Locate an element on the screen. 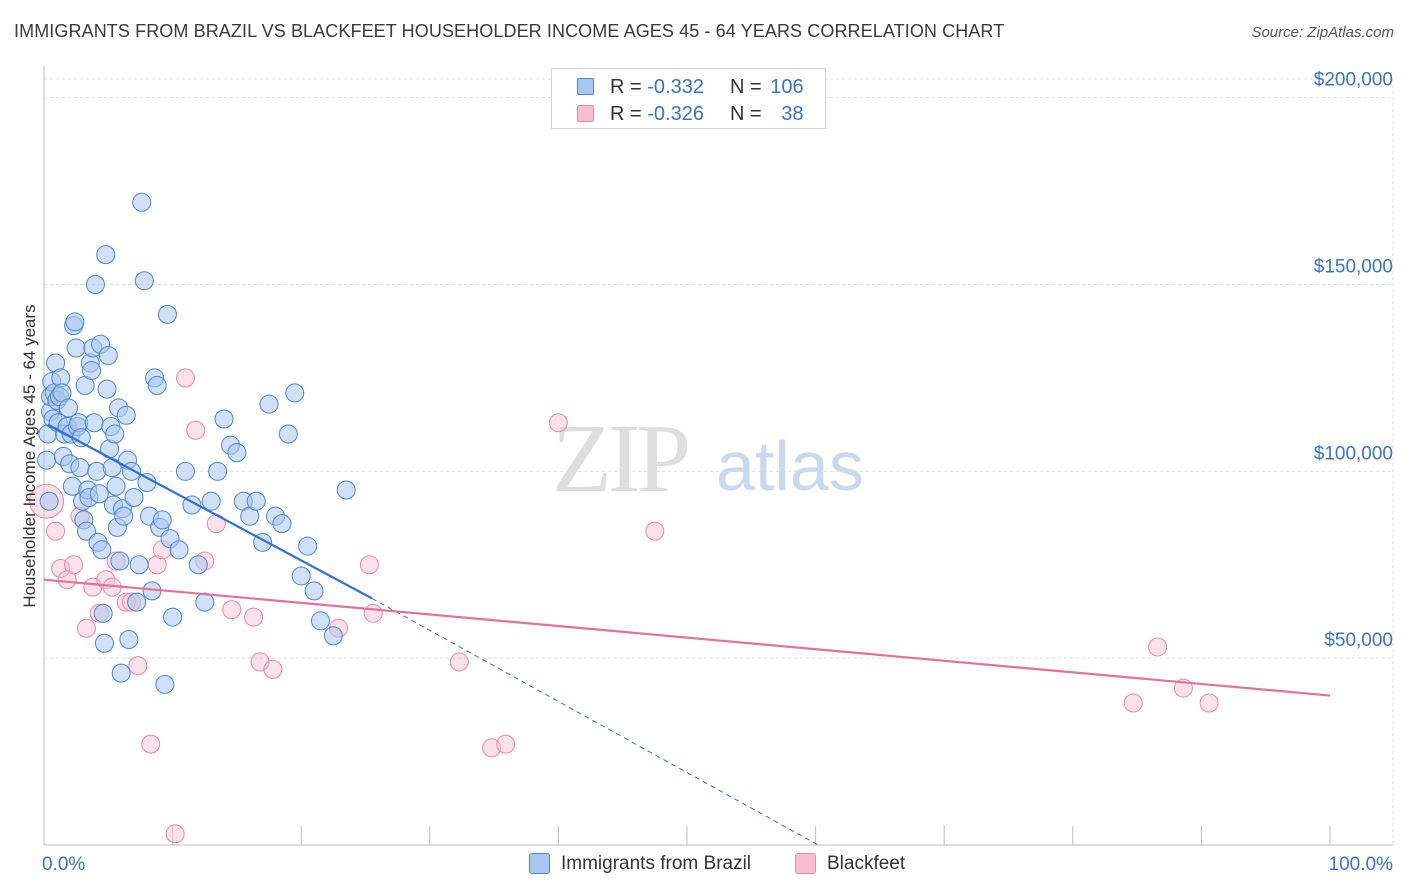 The width and height of the screenshot is (1406, 892). brazil-n-text: N = 106 is located at coordinates (767, 87).